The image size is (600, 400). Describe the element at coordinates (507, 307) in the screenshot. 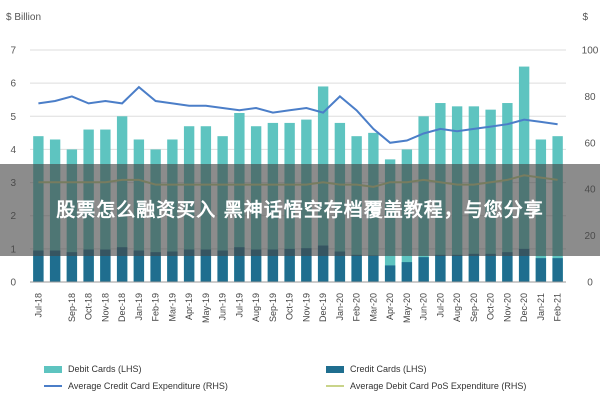

I see `x-tick-label: Nov-20` at that location.